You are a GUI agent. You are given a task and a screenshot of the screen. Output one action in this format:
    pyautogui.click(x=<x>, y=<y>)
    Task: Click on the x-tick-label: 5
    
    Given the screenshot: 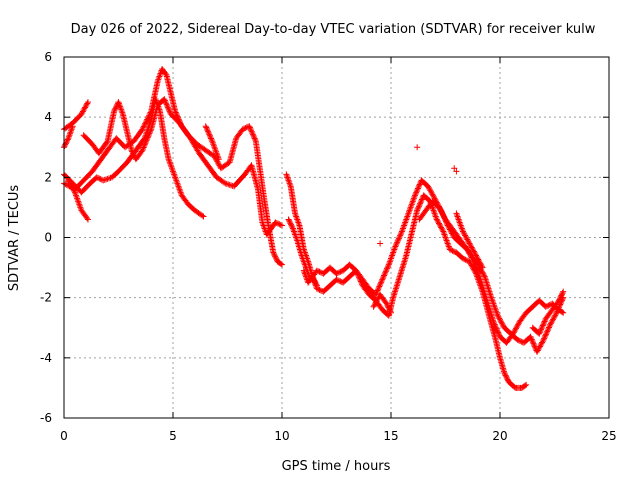 What is the action you would take?
    pyautogui.click(x=173, y=436)
    